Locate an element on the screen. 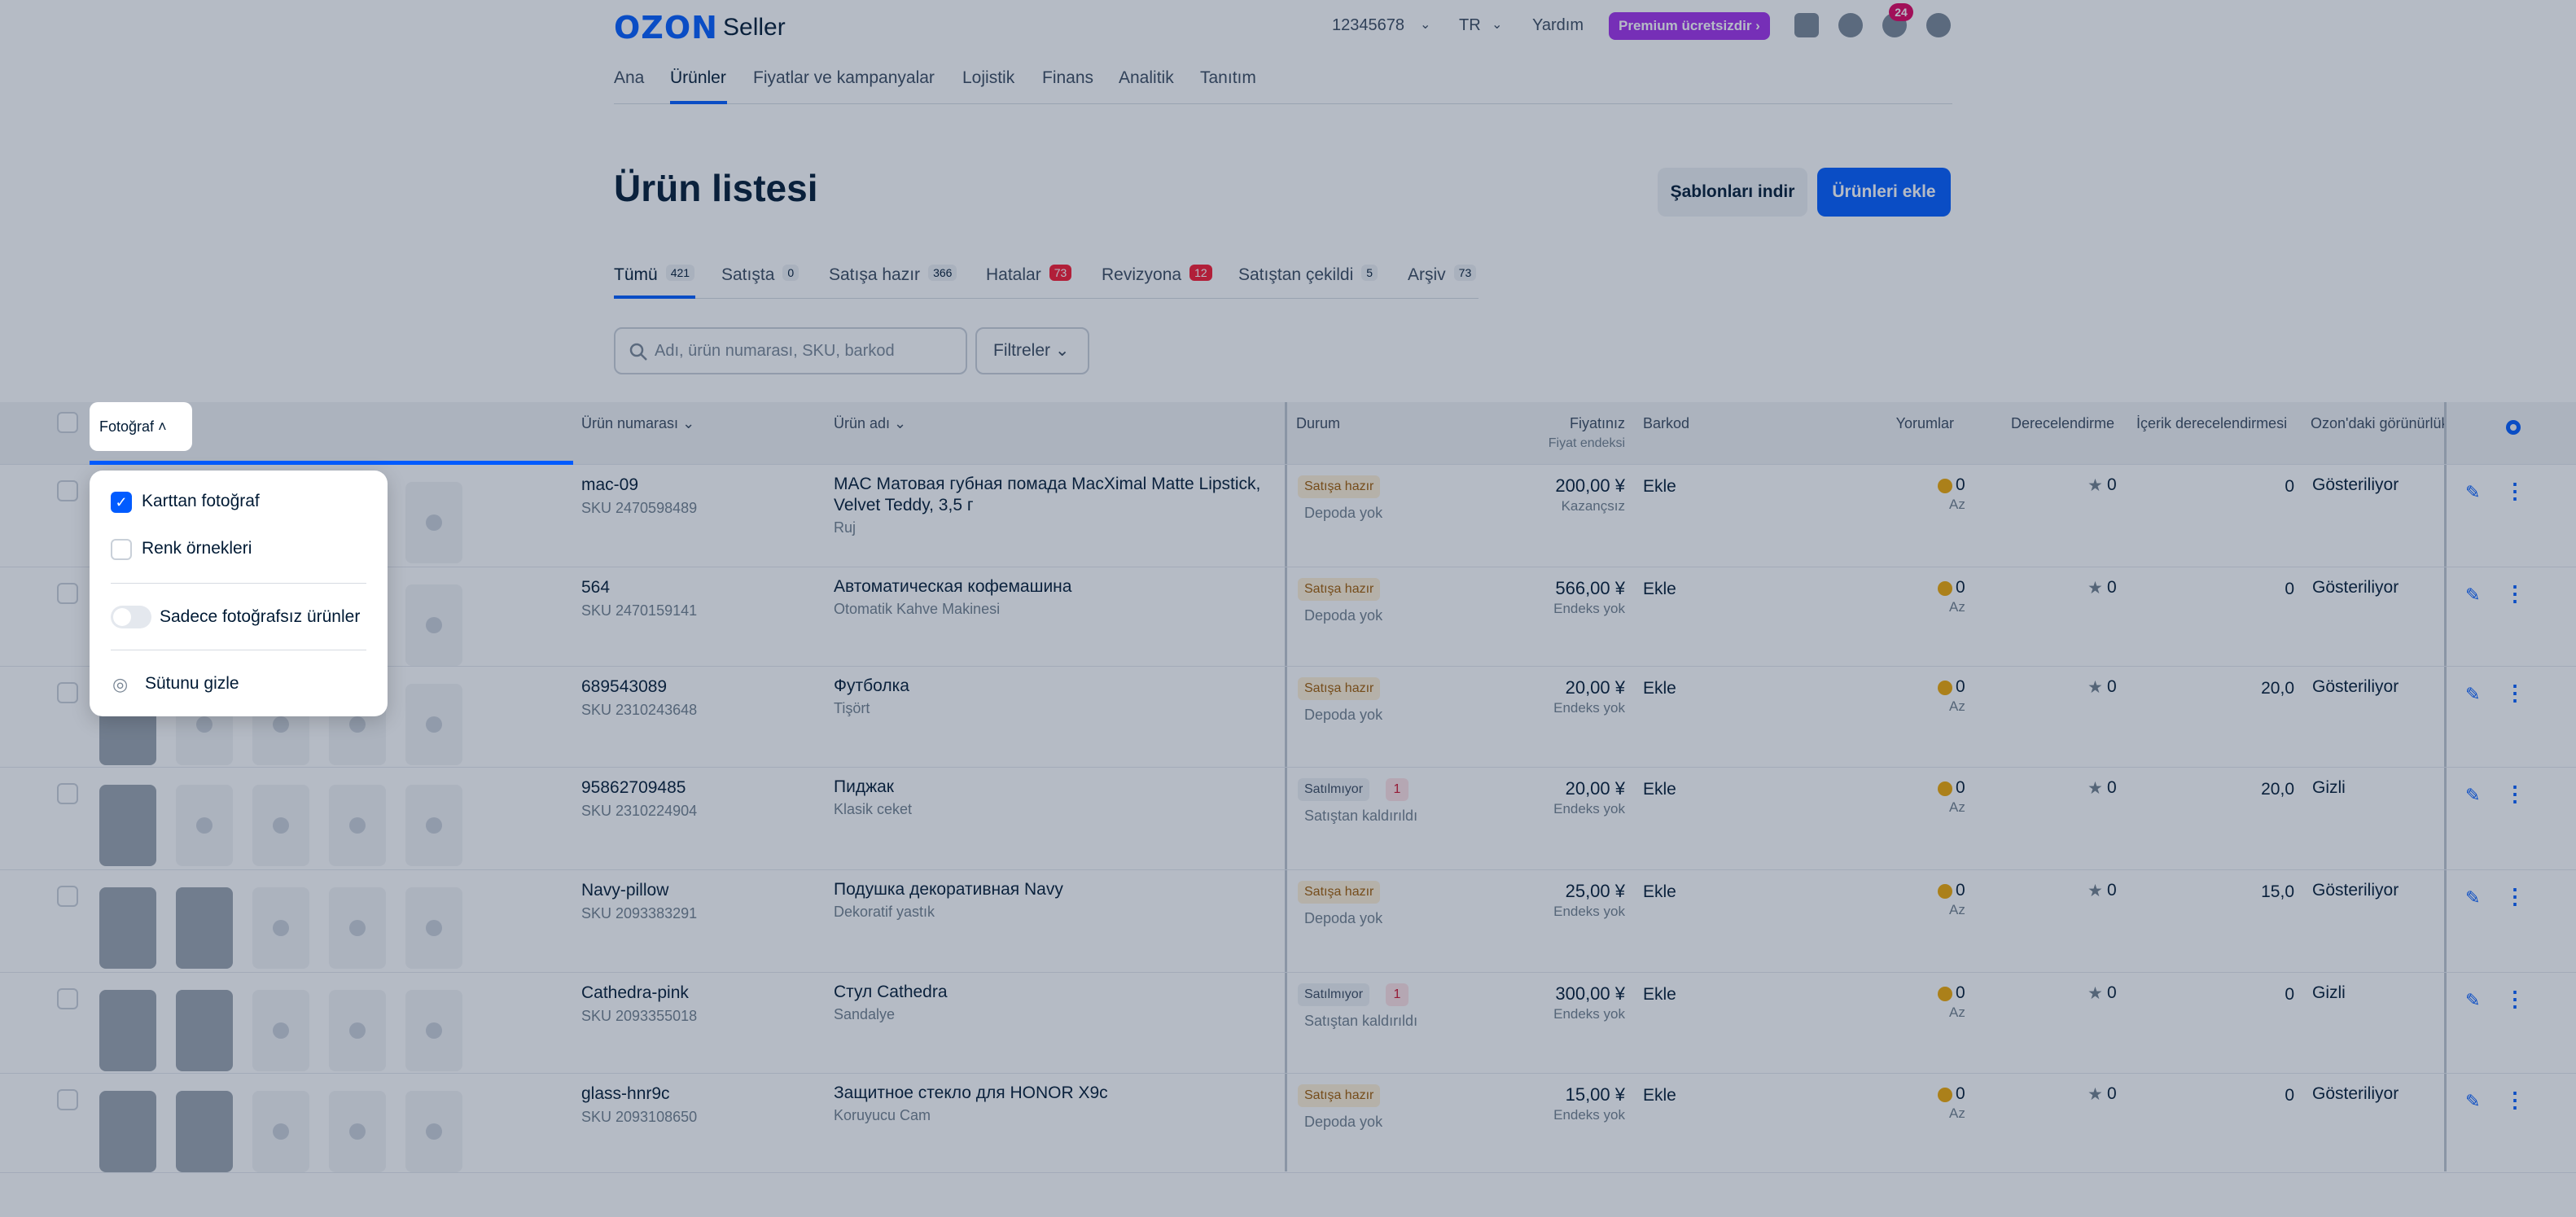 This screenshot has width=2576, height=1217. product-number: 689543089 is located at coordinates (624, 686).